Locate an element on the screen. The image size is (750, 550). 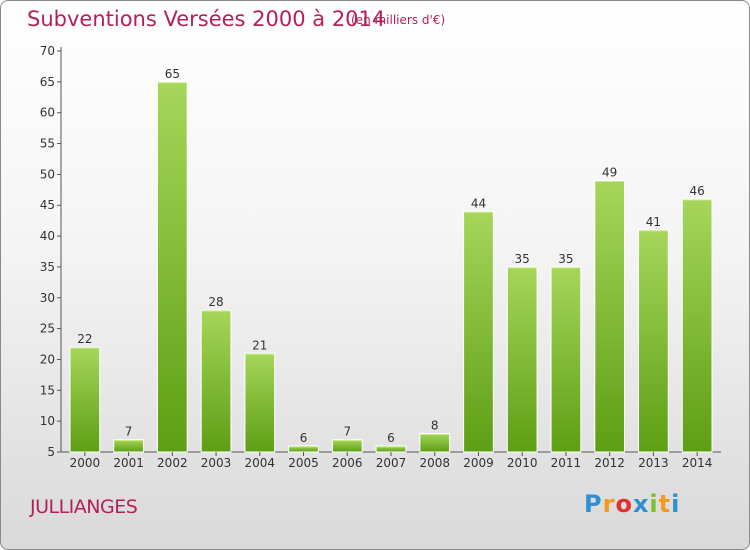
y-tick-label: 70 is located at coordinates (47, 51).